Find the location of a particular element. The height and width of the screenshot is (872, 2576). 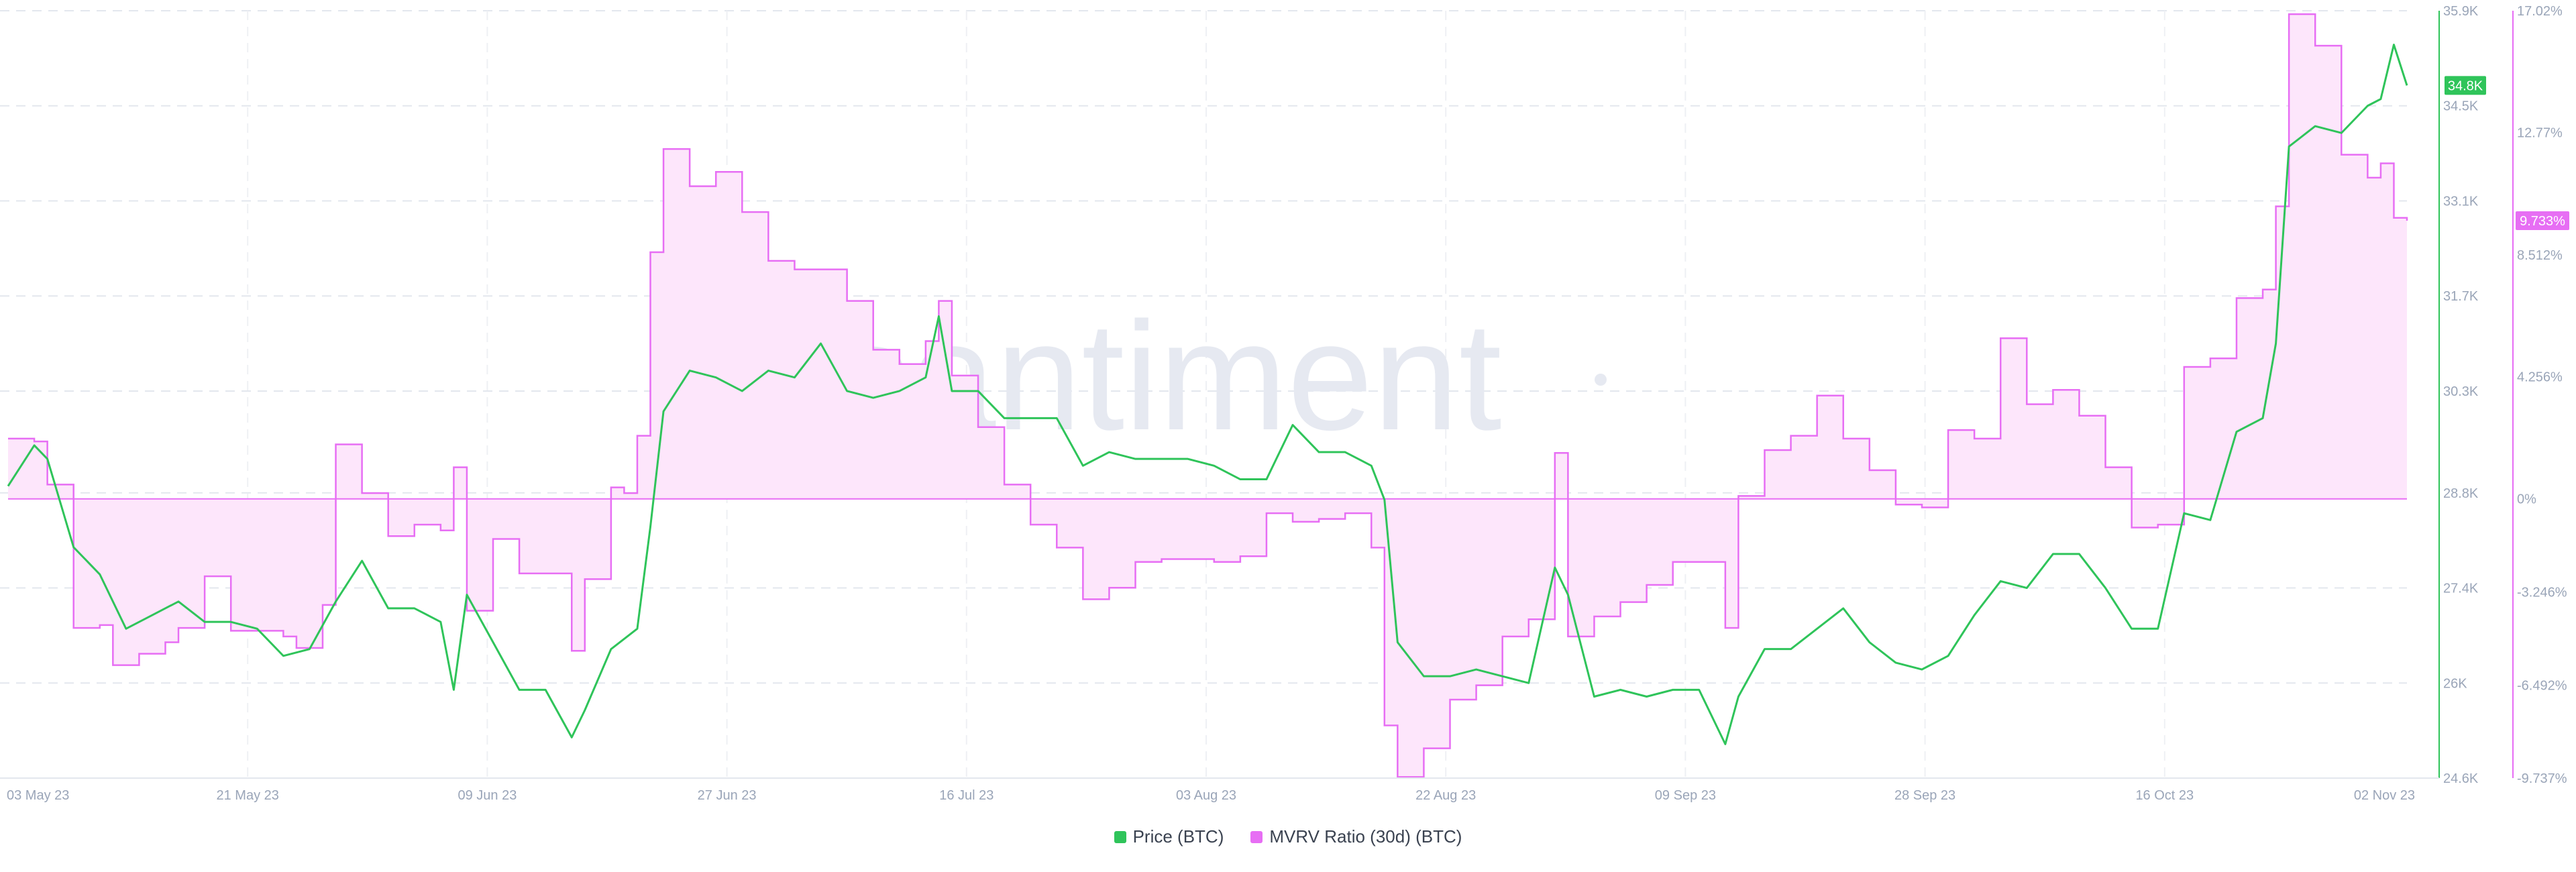

y-right-tick-0: -9.737% is located at coordinates (2542, 778).